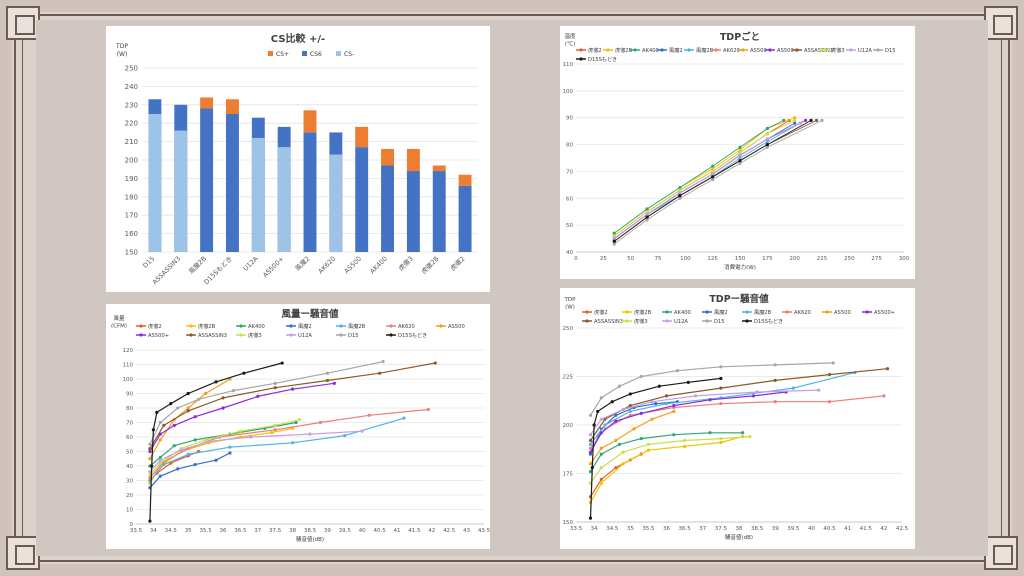 The image size is (1024, 576). What do you see at coordinates (721, 312) in the screenshot?
I see `legend-label: 風魔2` at bounding box center [721, 312].